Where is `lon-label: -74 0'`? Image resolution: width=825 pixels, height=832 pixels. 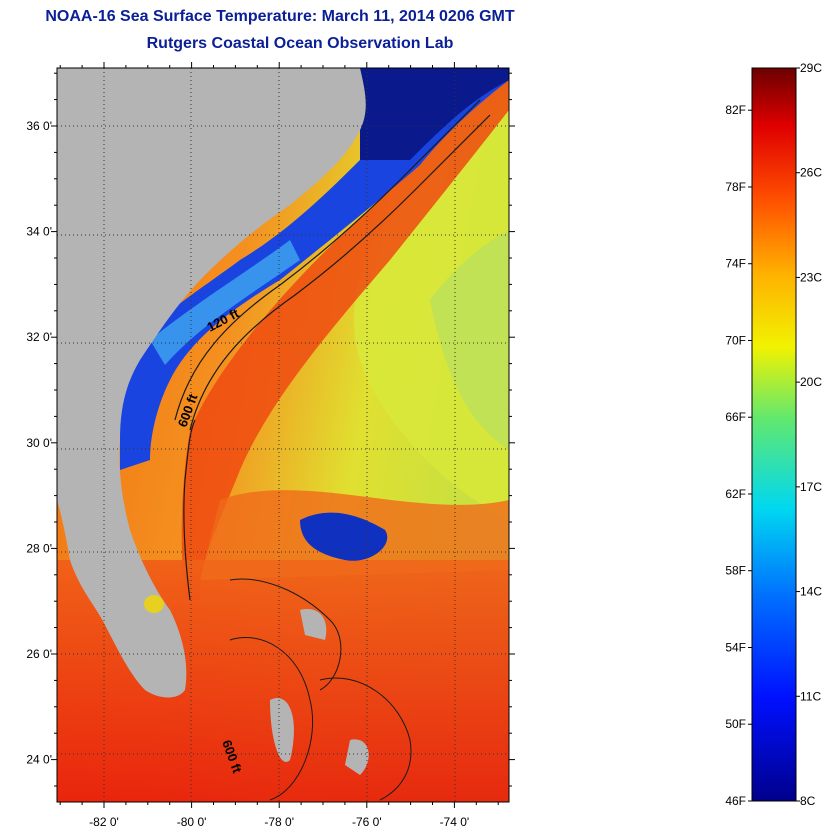
lon-label: -74 0' is located at coordinates (455, 822).